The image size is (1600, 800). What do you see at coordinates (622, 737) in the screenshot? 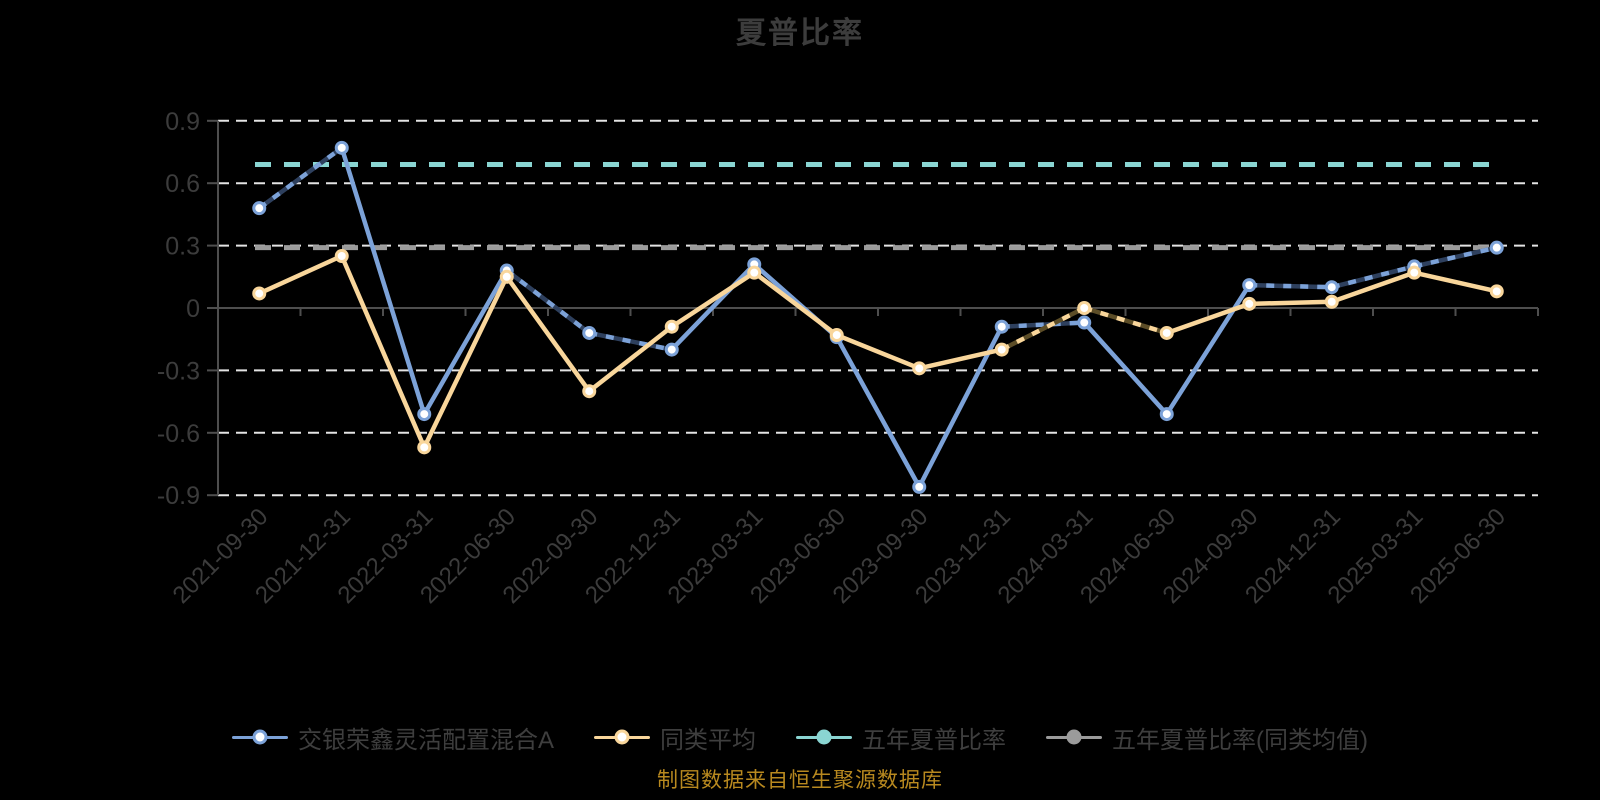
I see `average-series-legend-marker-icon` at bounding box center [622, 737].